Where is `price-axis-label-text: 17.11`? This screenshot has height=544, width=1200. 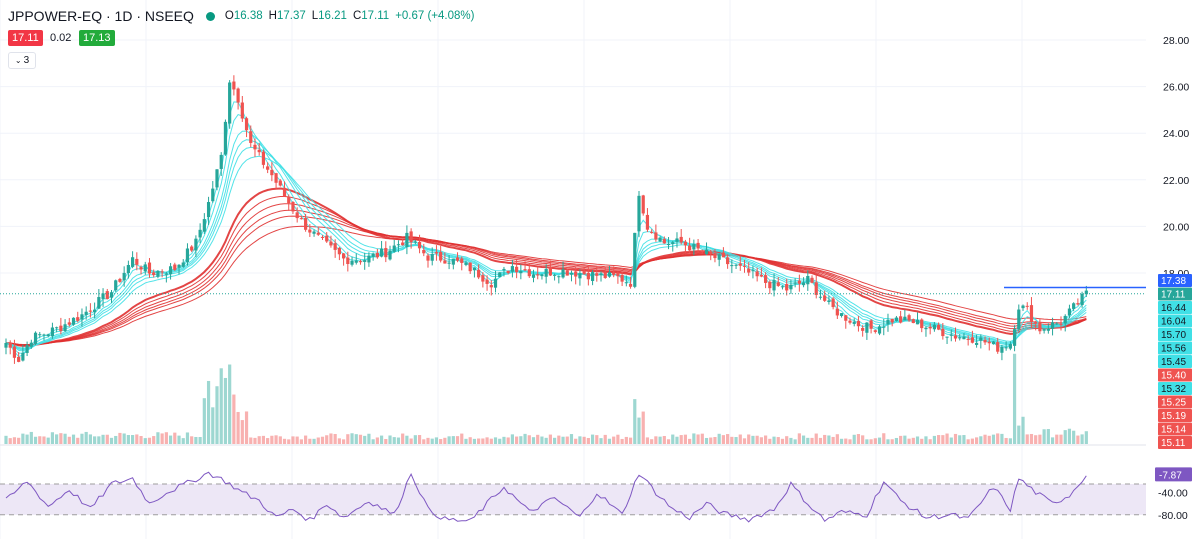
price-axis-label-text: 17.11 is located at coordinates (1173, 295).